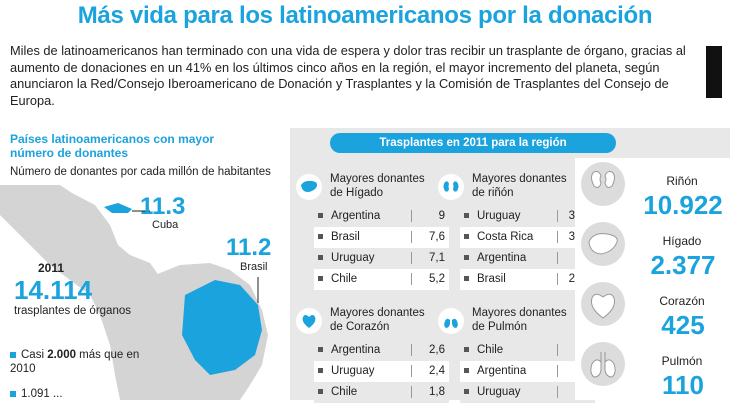 The image size is (730, 403). What do you see at coordinates (714, 72) in the screenshot?
I see `logo` at bounding box center [714, 72].